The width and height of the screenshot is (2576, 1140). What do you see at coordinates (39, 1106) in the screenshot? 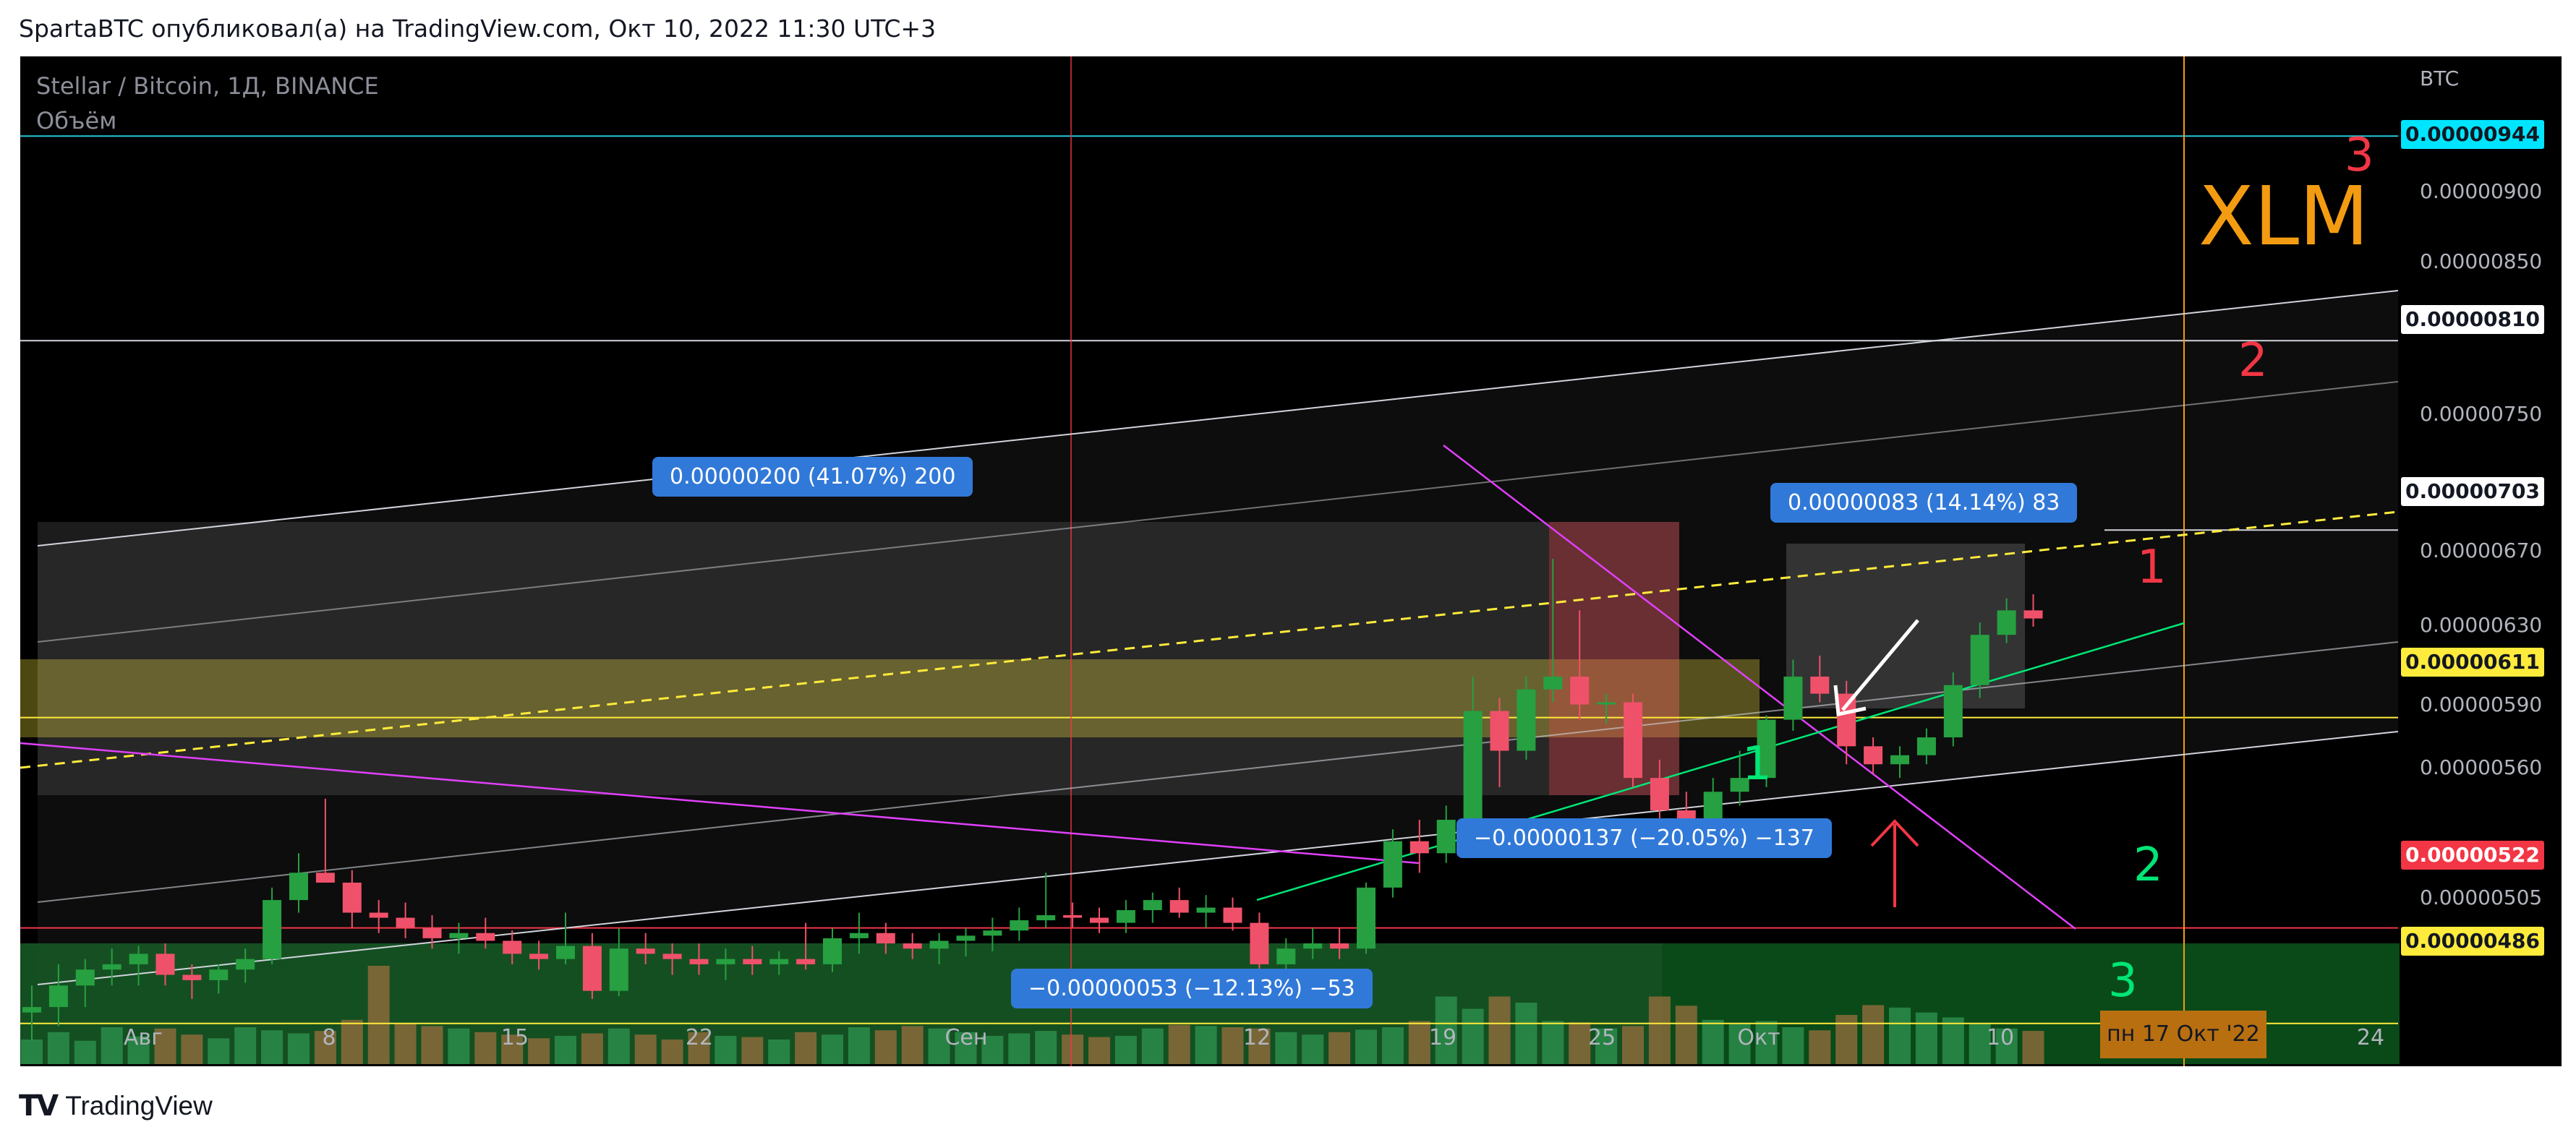
I see `tradingview-logo-icon: TV` at bounding box center [39, 1106].